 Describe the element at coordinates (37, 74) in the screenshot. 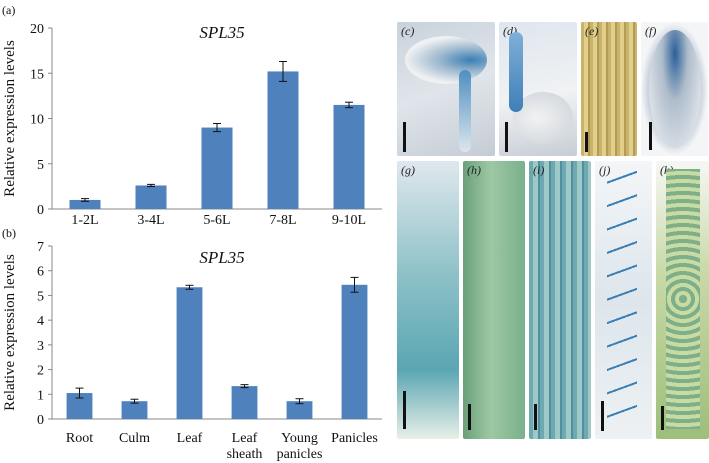

I see `y-tick-label: 15` at that location.